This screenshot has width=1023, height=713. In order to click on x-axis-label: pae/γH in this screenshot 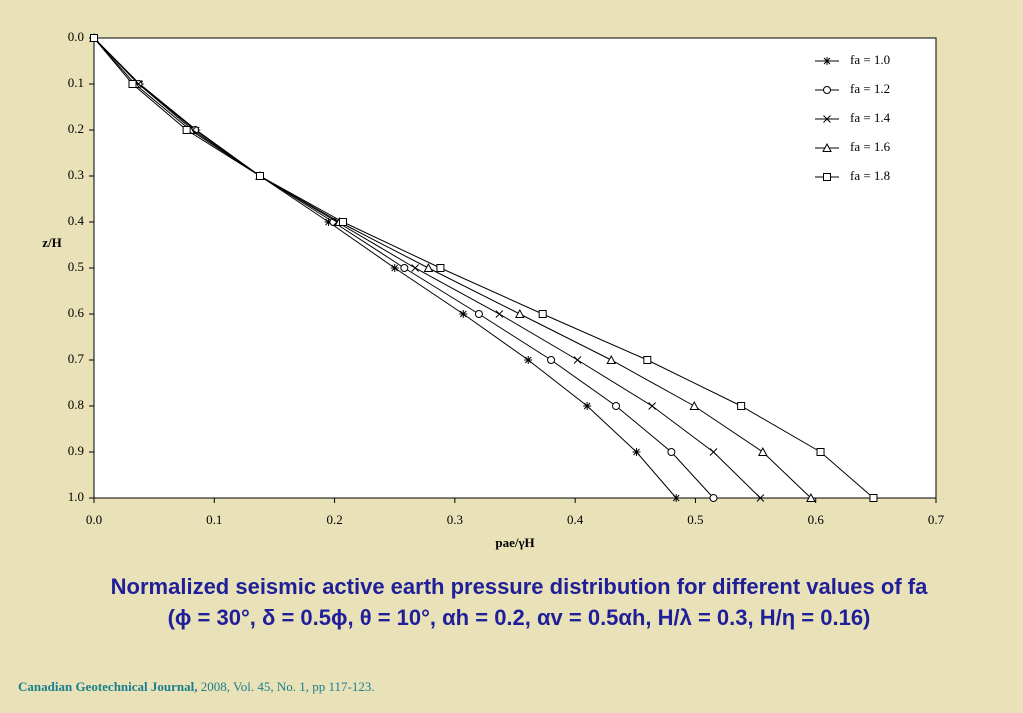, I will do `click(514, 542)`.